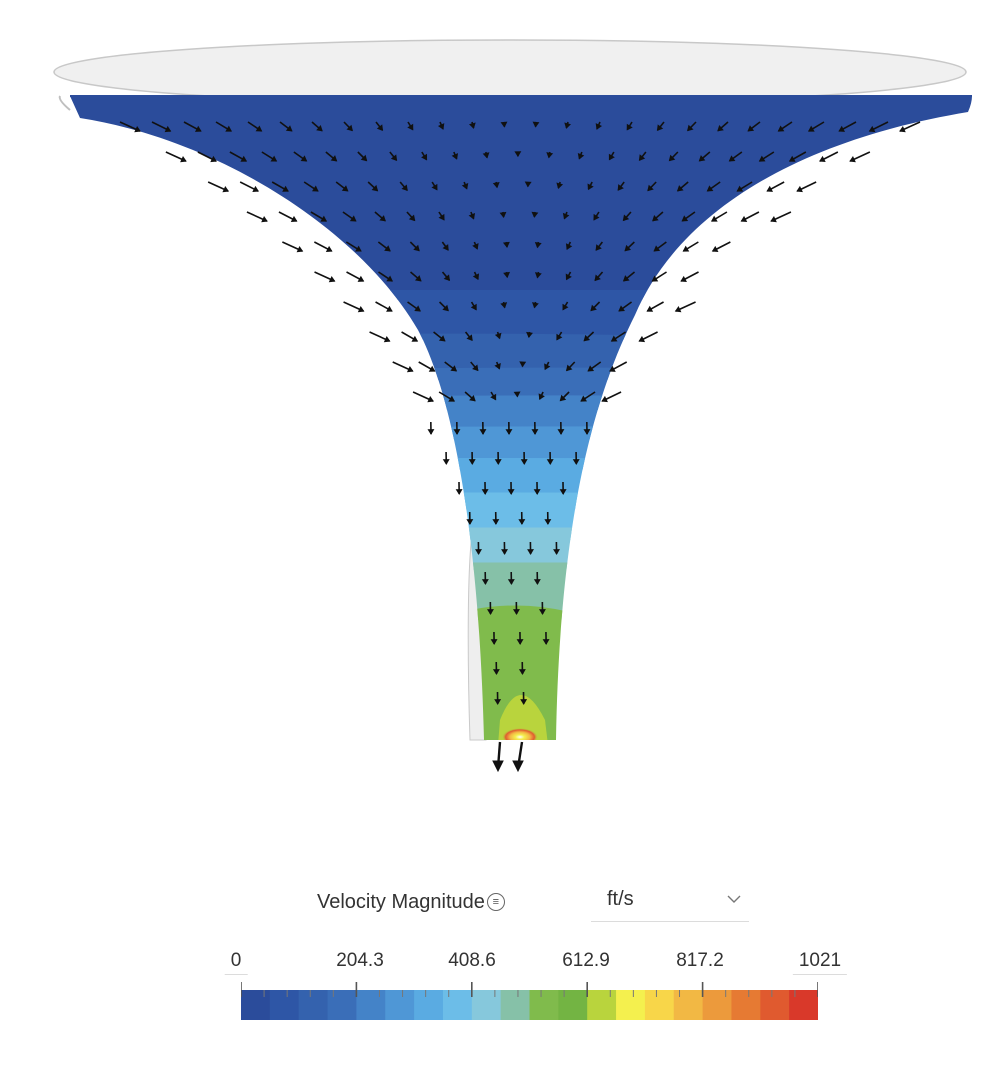 Image resolution: width=994 pixels, height=1074 pixels. I want to click on unit-value: ft/s, so click(620, 899).